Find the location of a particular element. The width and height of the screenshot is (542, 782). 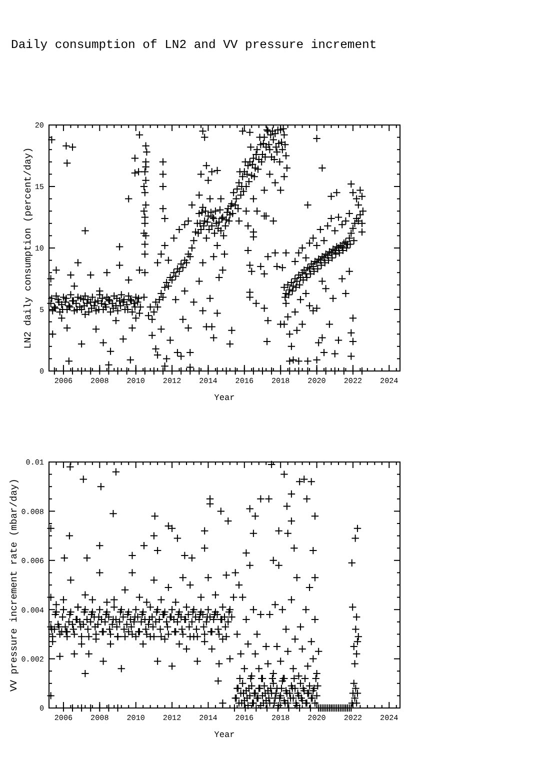

y-axis-title: VV pressure increment rate (mbar/day) is located at coordinates (14, 585).